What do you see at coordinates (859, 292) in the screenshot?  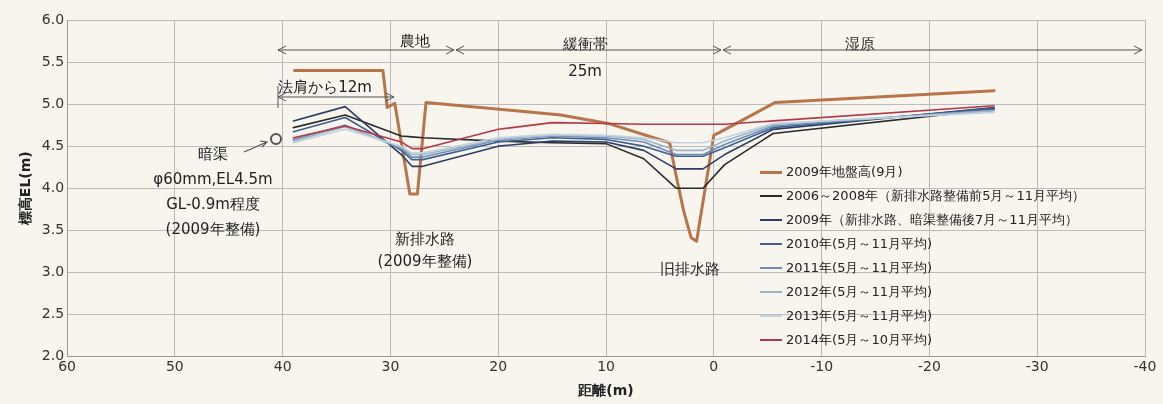 I see `legend-label: 2012年(5月～11月平均)` at bounding box center [859, 292].